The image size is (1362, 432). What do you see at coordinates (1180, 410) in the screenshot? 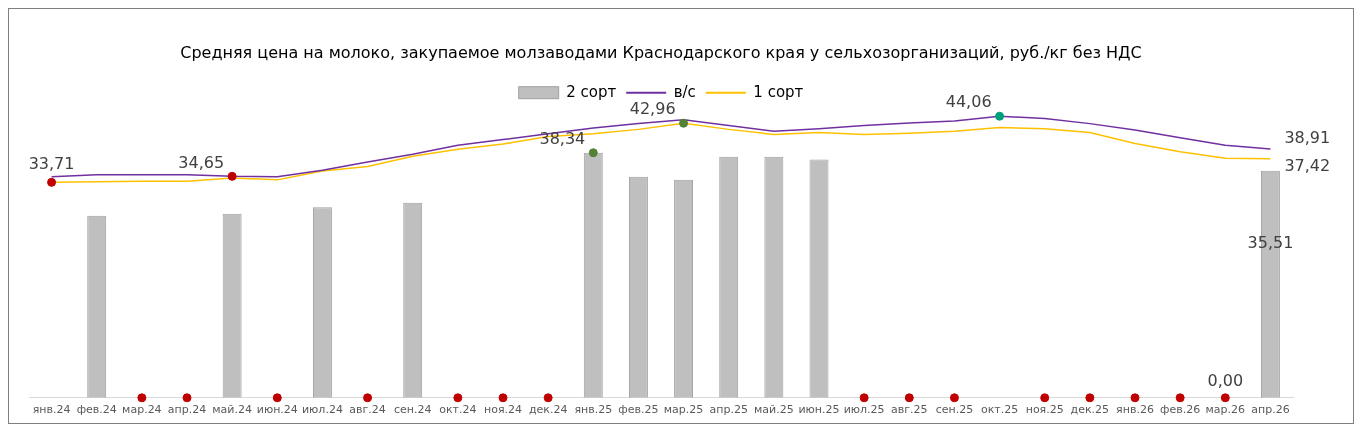
I see `x-tick-label: фев.26` at bounding box center [1180, 410].